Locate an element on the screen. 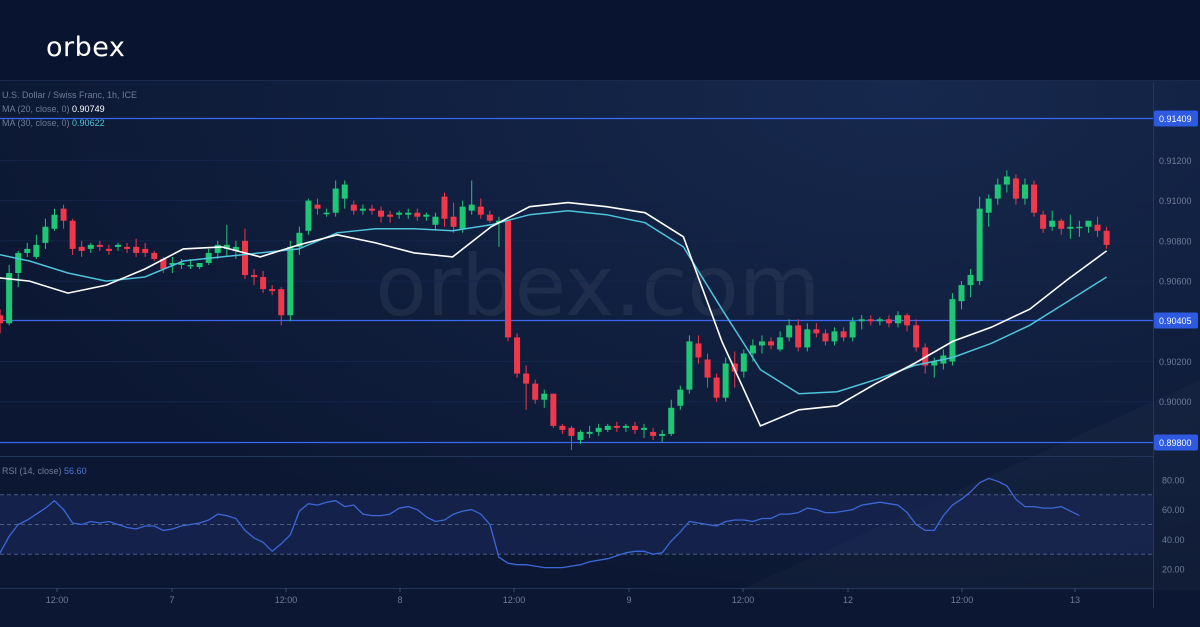 The image size is (1200, 627). ma30-legend-value: 0.90622 is located at coordinates (88, 123).